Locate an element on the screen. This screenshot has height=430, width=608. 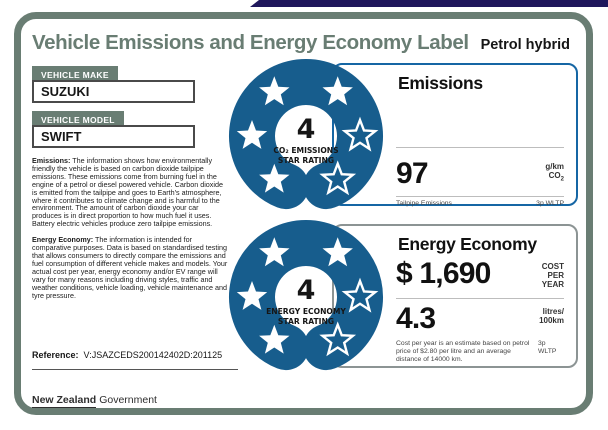
emissions-footnotes: Tailpipe Emissions 3p WLTP is located at coordinates (480, 204).